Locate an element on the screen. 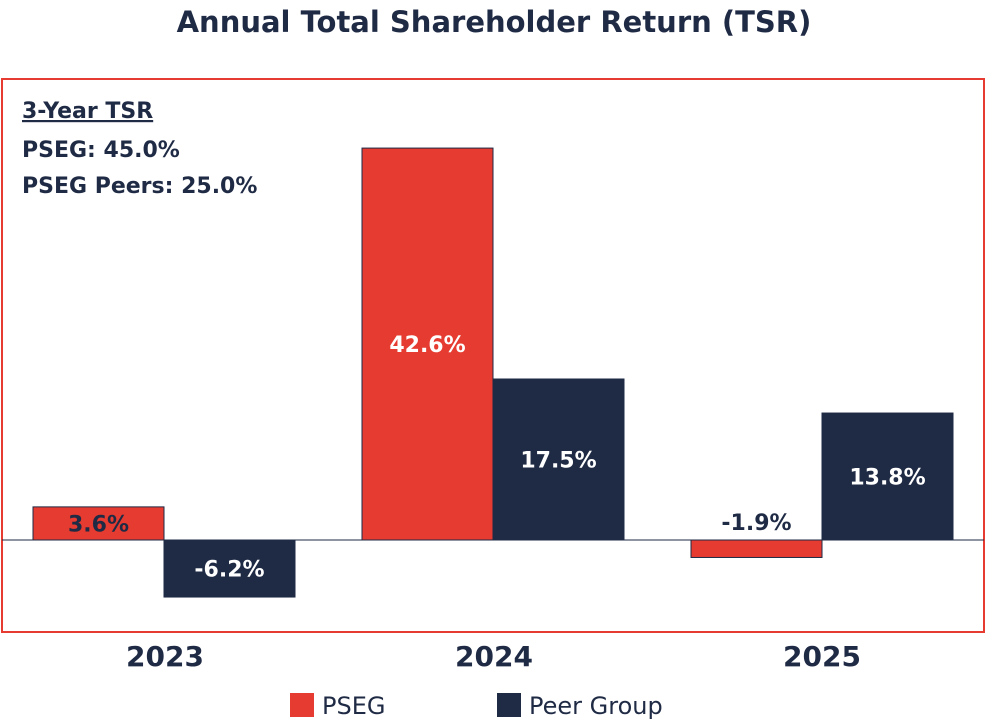  category-label-2025: 2025 is located at coordinates (822, 656).